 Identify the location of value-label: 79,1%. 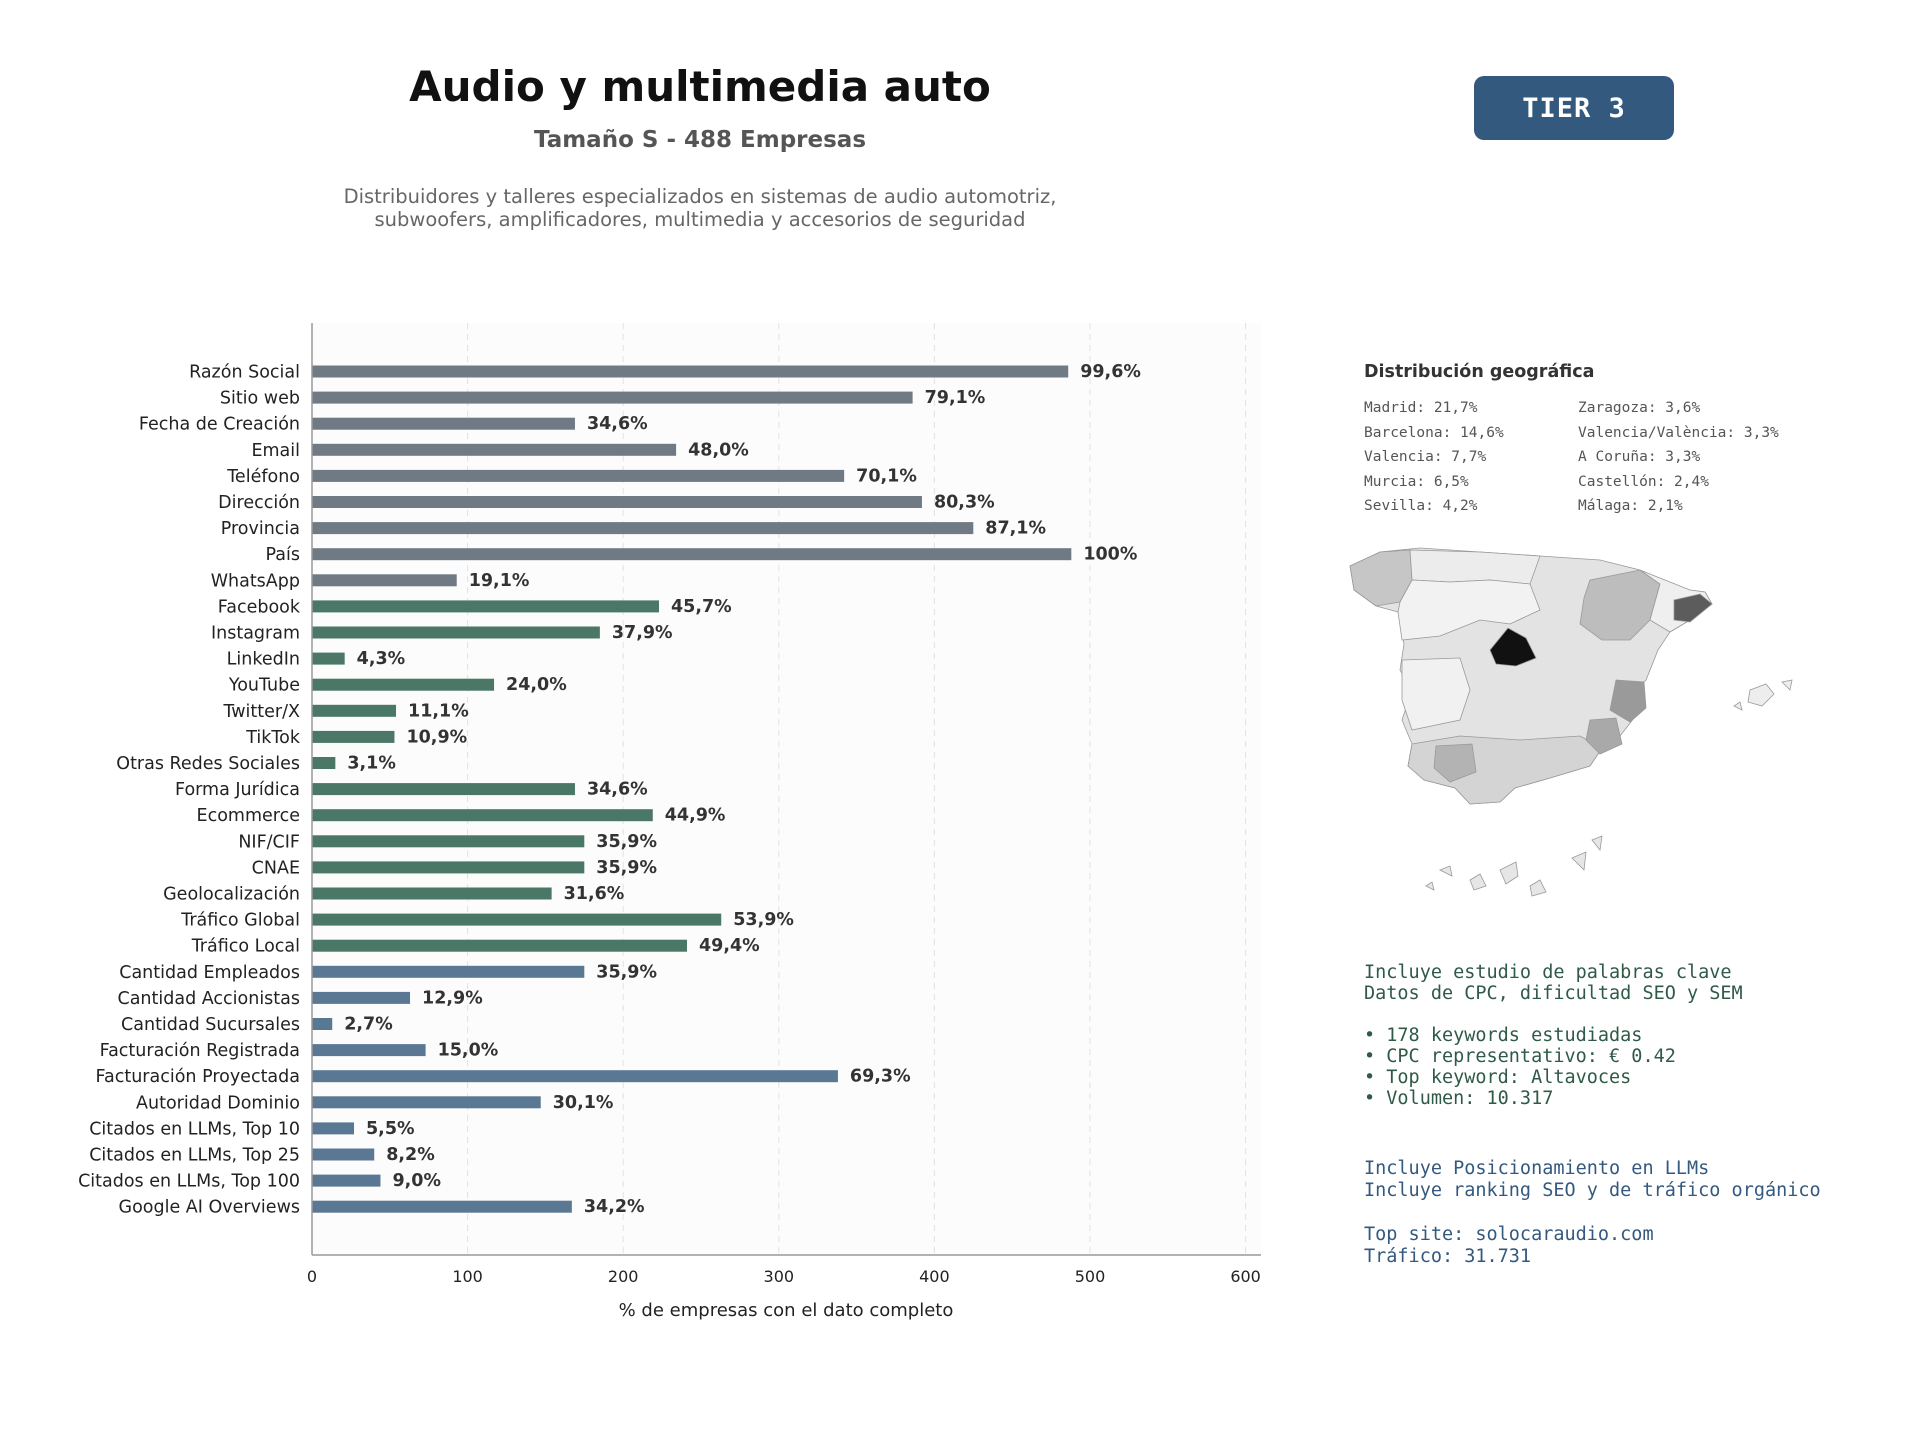
(955, 398).